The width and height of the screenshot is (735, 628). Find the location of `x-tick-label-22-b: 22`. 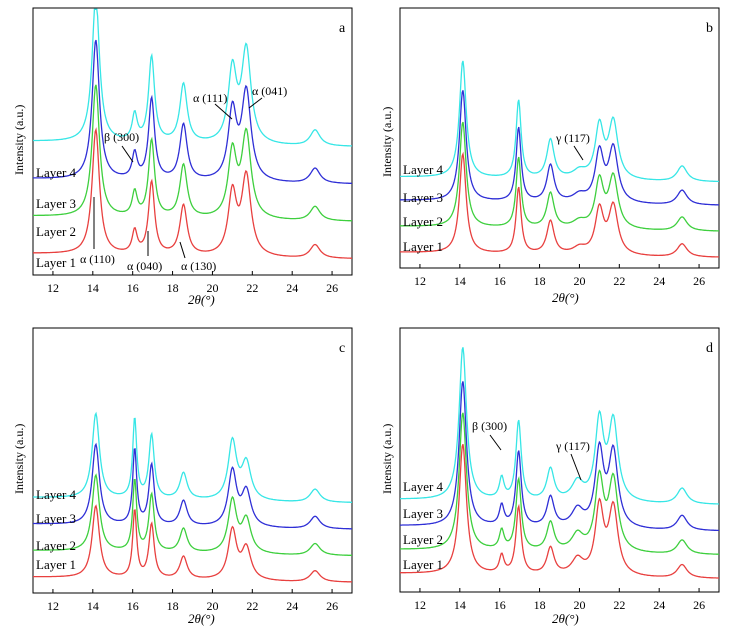

x-tick-label-22-b: 22 is located at coordinates (619, 281).